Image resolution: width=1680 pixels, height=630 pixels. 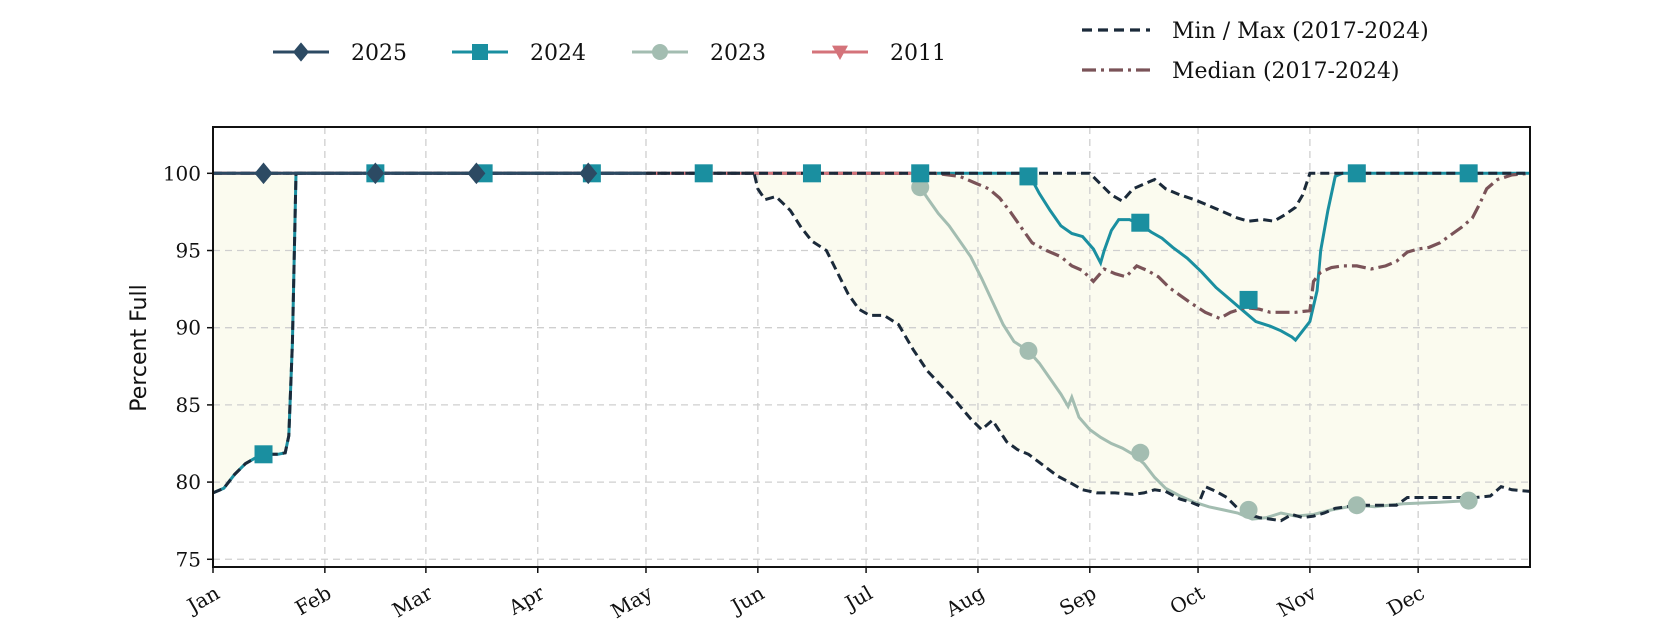 What do you see at coordinates (188, 405) in the screenshot?
I see `y-tick-label: 85` at bounding box center [188, 405].